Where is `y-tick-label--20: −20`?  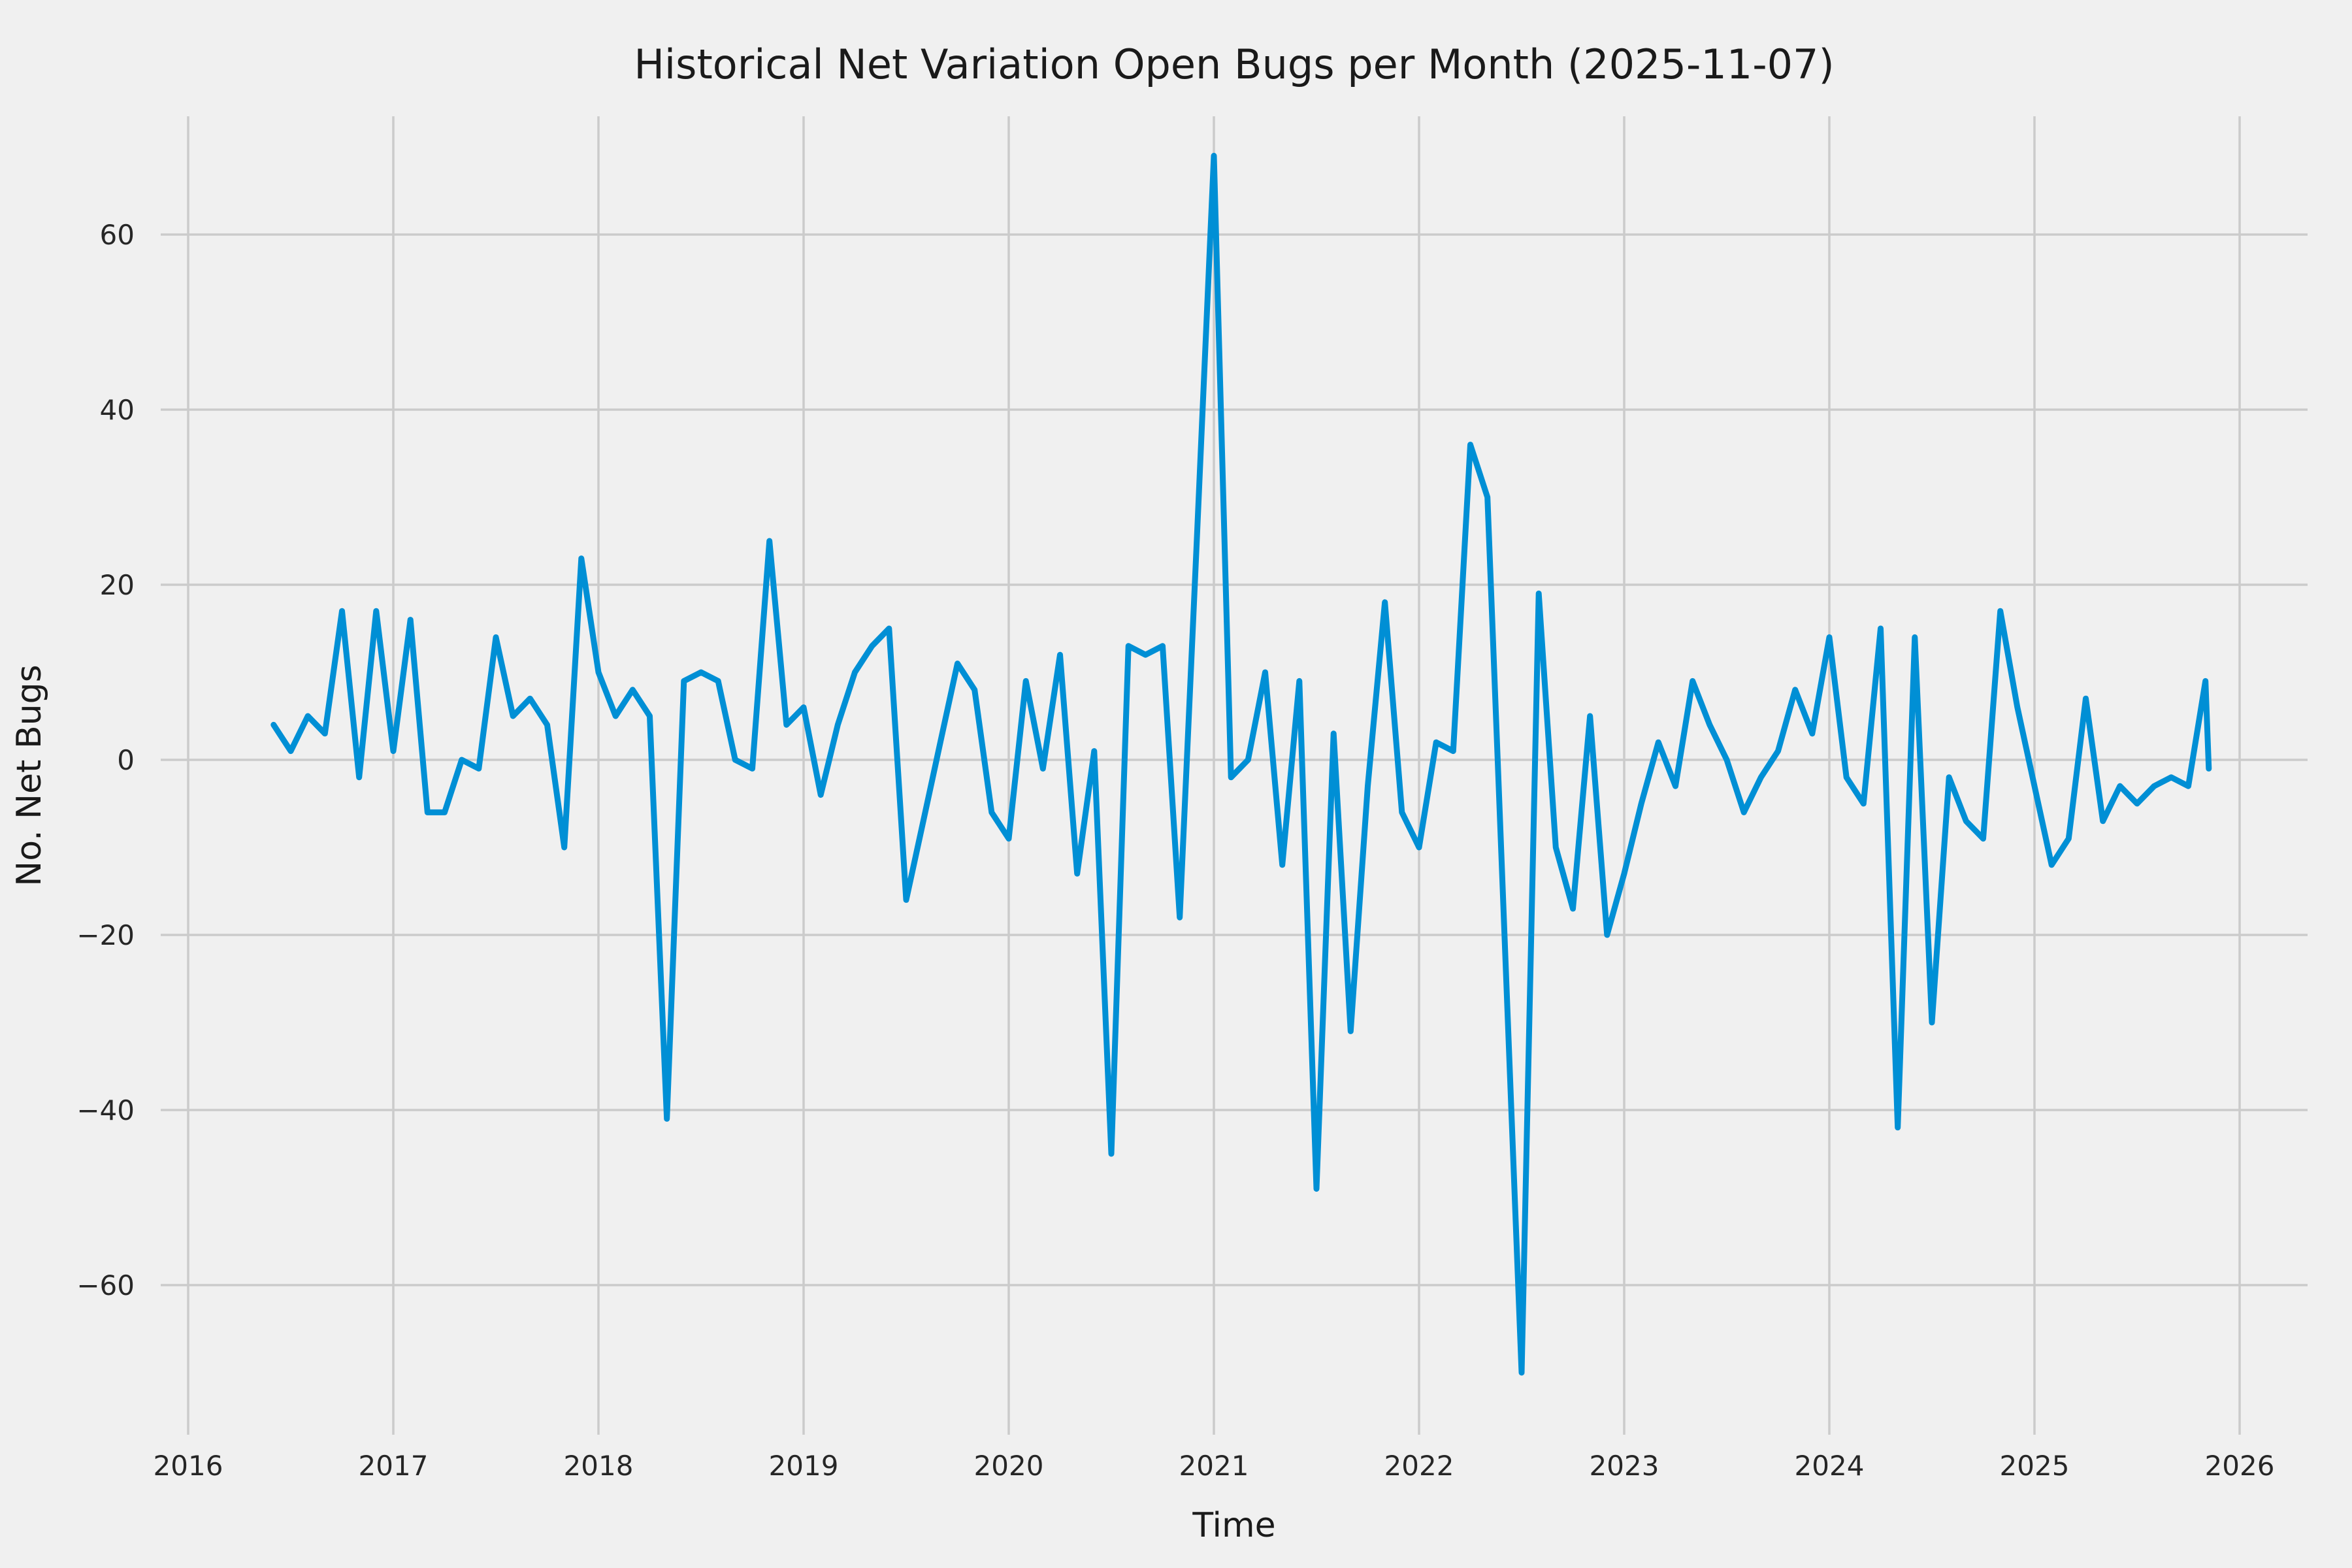
y-tick-label--20: −20 is located at coordinates (105, 935).